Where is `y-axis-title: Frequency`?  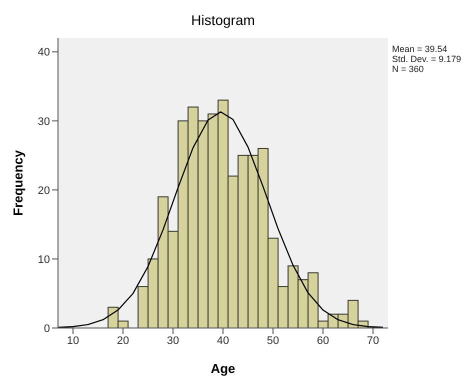 y-axis-title: Frequency is located at coordinates (18, 182).